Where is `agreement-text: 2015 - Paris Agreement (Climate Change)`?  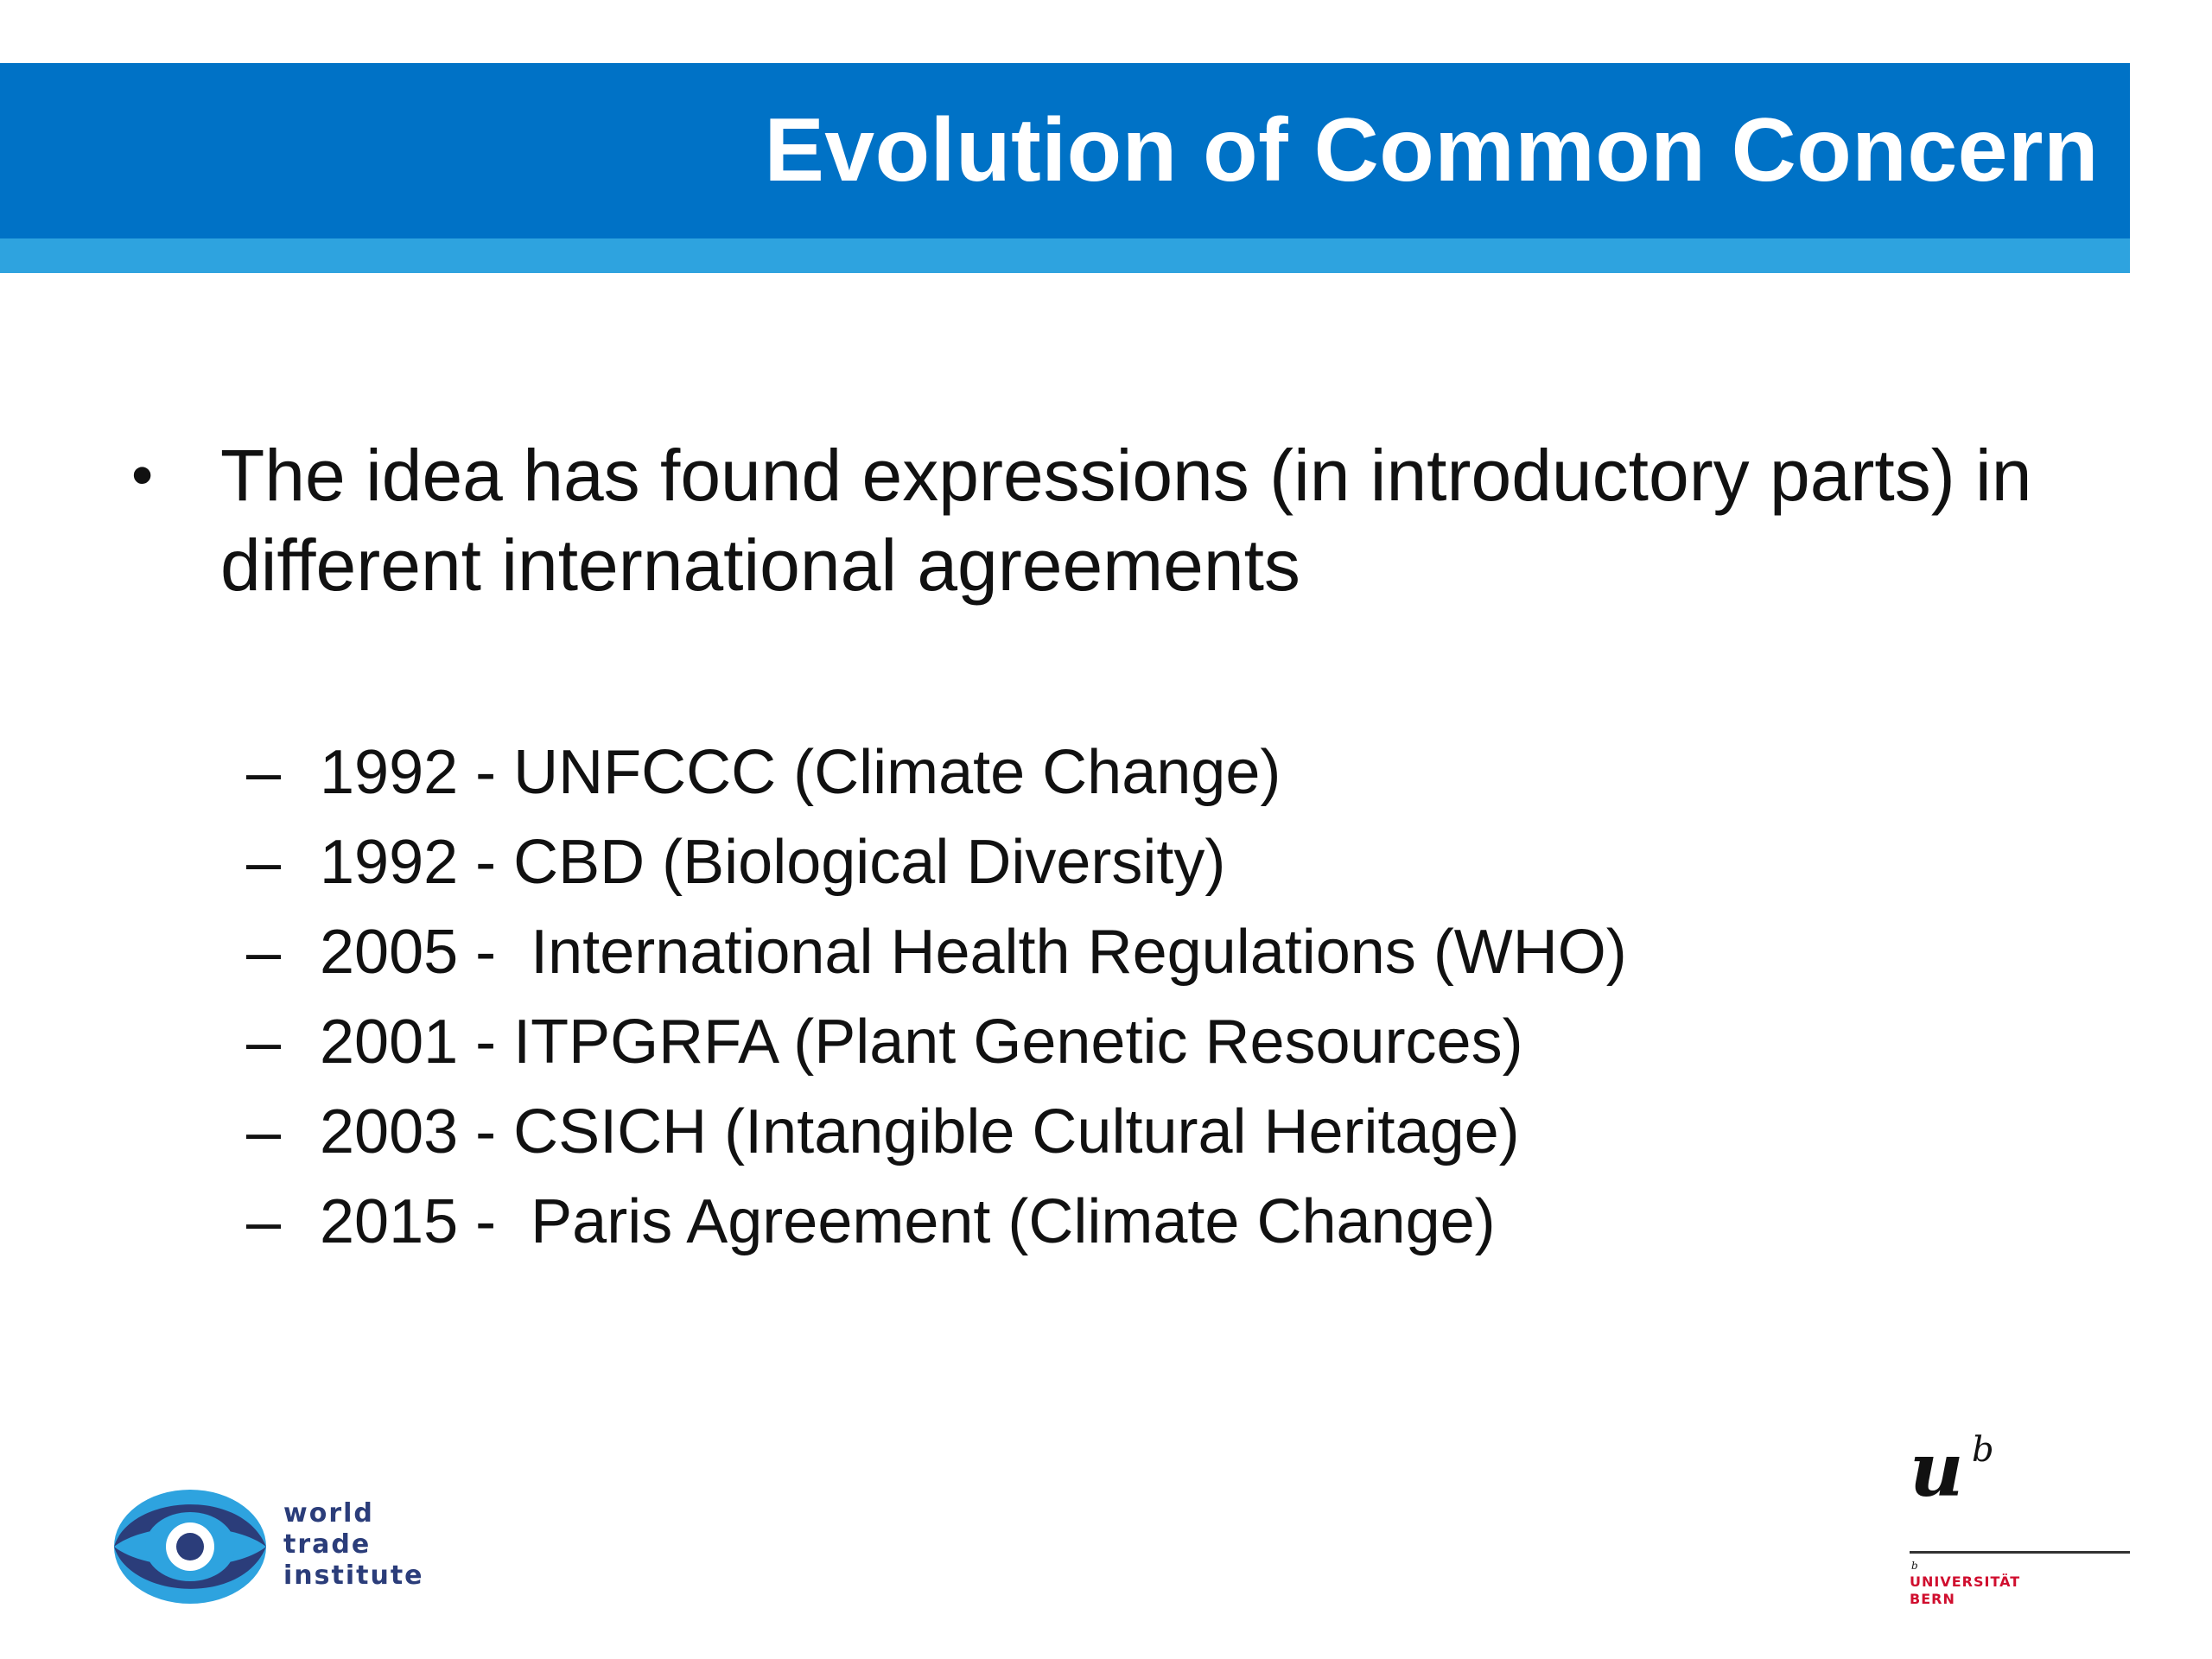 agreement-text: 2015 - Paris Agreement (Climate Change) is located at coordinates (908, 1221).